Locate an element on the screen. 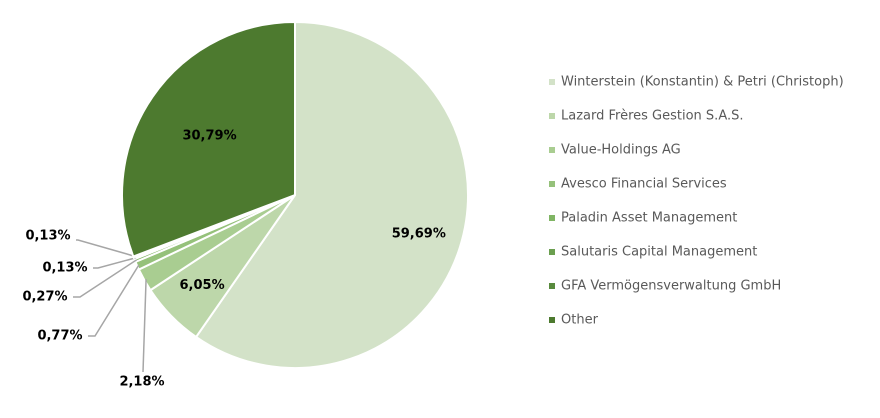 Image resolution: width=880 pixels, height=418 pixels. data-label: 0,27% is located at coordinates (44, 297).